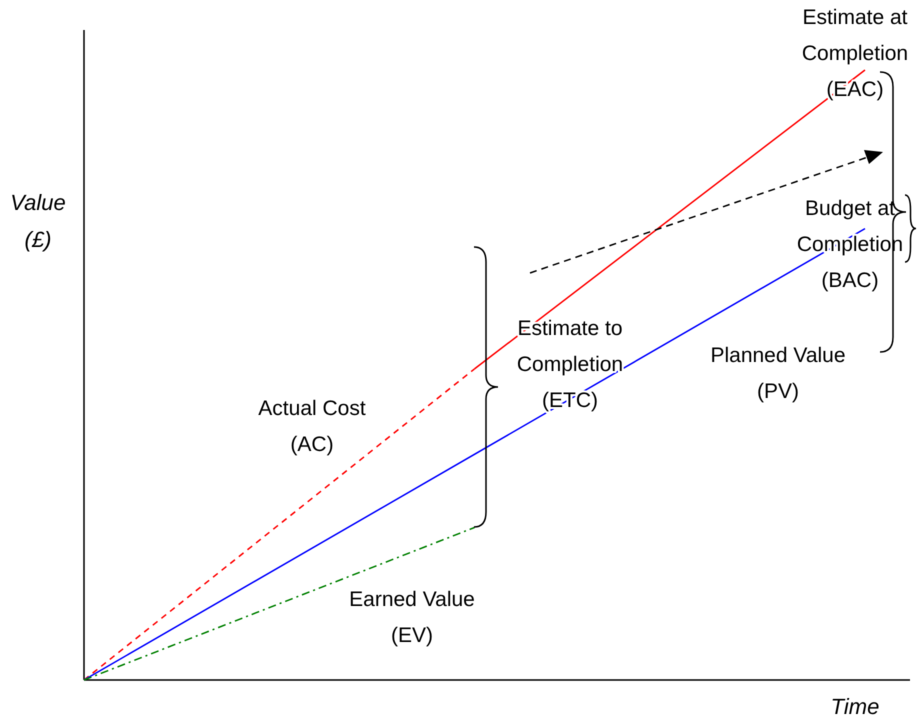 The width and height of the screenshot is (917, 719). I want to click on series-label: Earned Value (EV), so click(412, 617).